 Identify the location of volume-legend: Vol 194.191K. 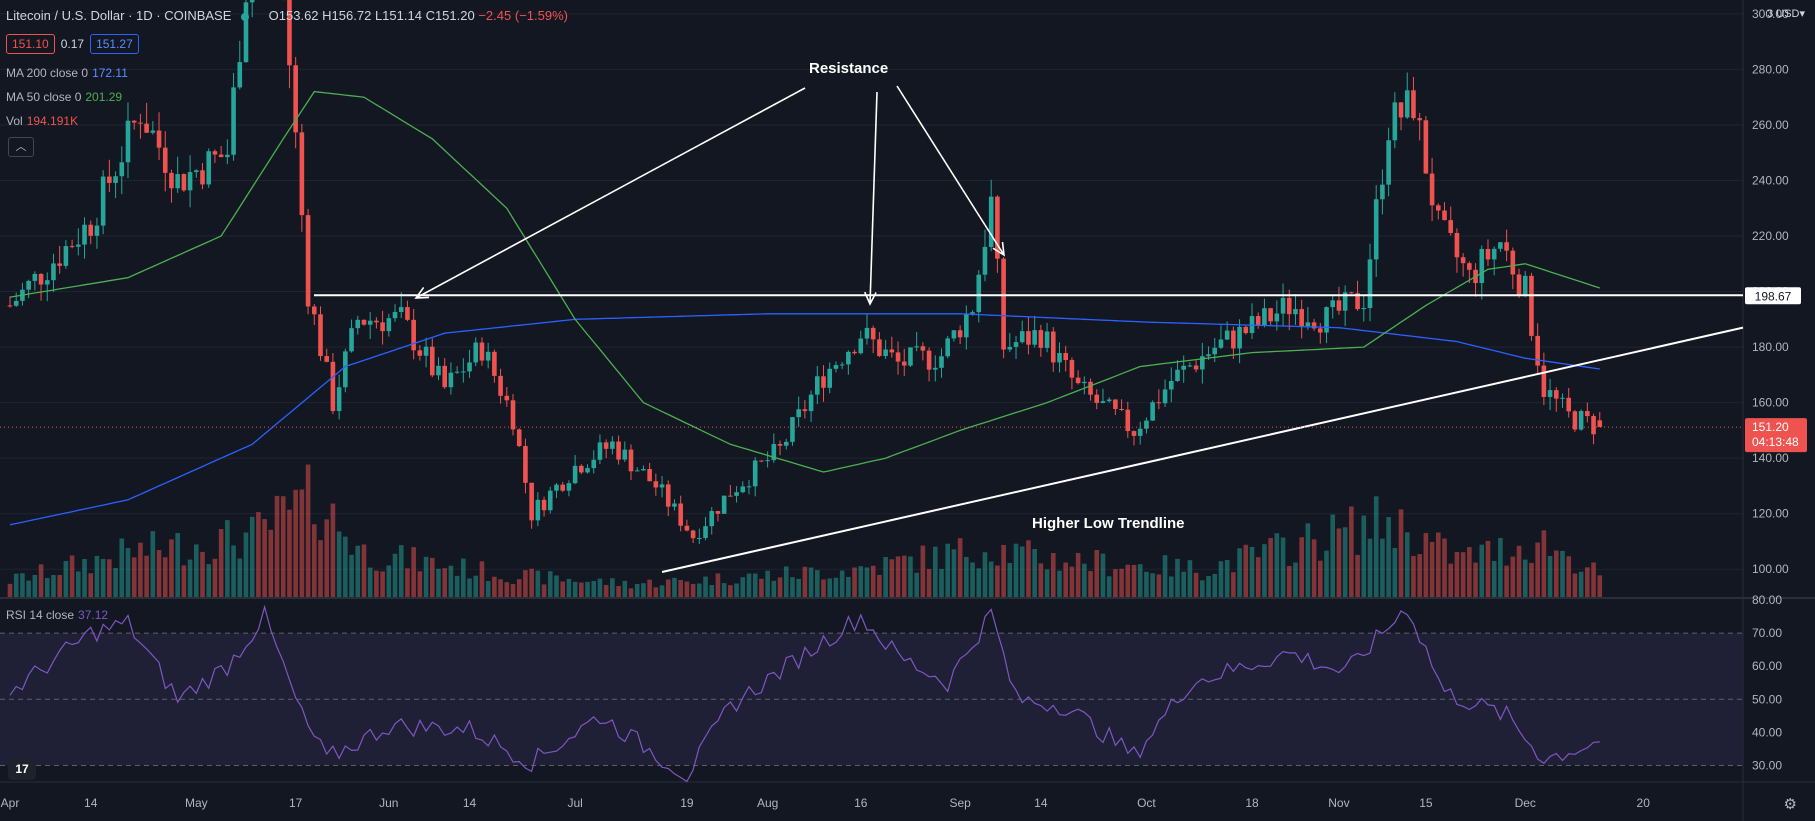
(42, 121).